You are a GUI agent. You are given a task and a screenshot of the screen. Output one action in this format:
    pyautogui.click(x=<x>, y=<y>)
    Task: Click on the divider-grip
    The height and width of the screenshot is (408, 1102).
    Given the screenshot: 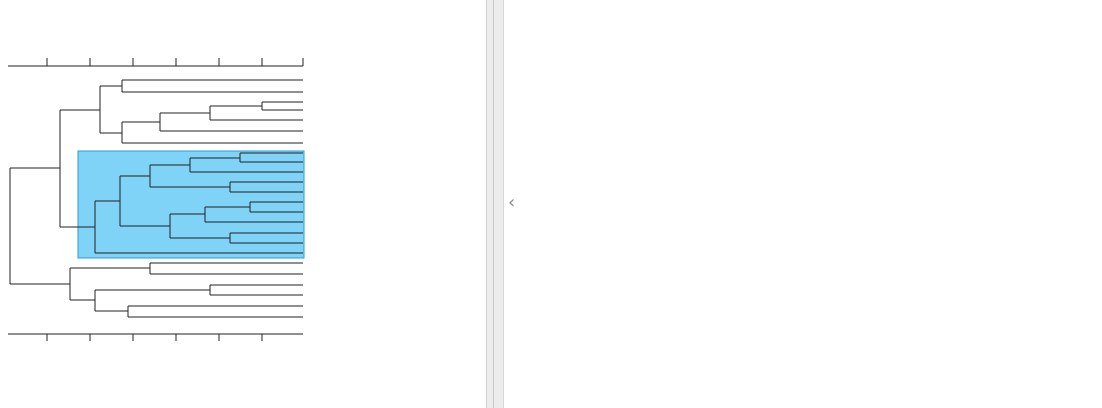 What is the action you would take?
    pyautogui.click(x=493, y=204)
    